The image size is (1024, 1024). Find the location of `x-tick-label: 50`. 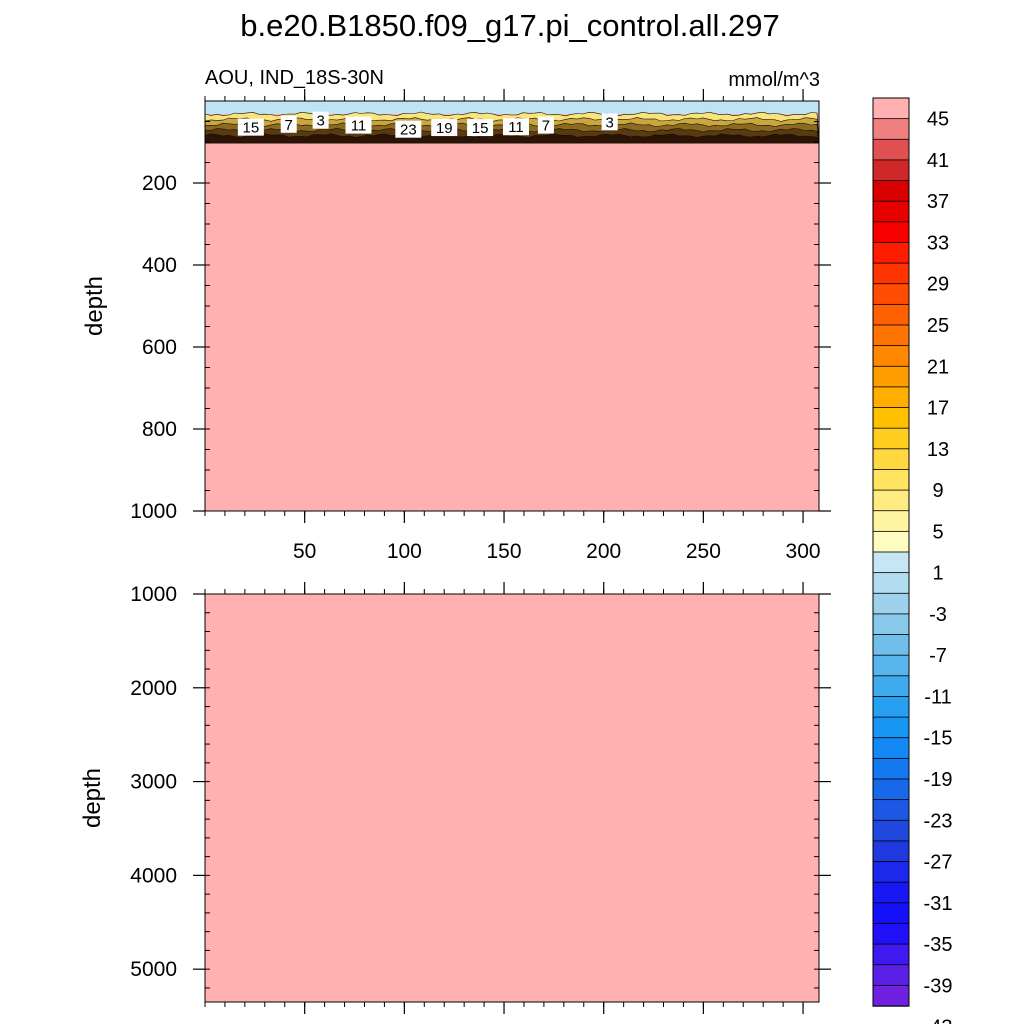

x-tick-label: 50 is located at coordinates (304, 551).